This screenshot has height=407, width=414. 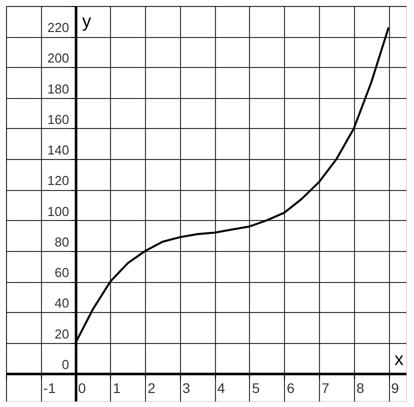 I want to click on x-tick-label: 9, so click(x=395, y=388).